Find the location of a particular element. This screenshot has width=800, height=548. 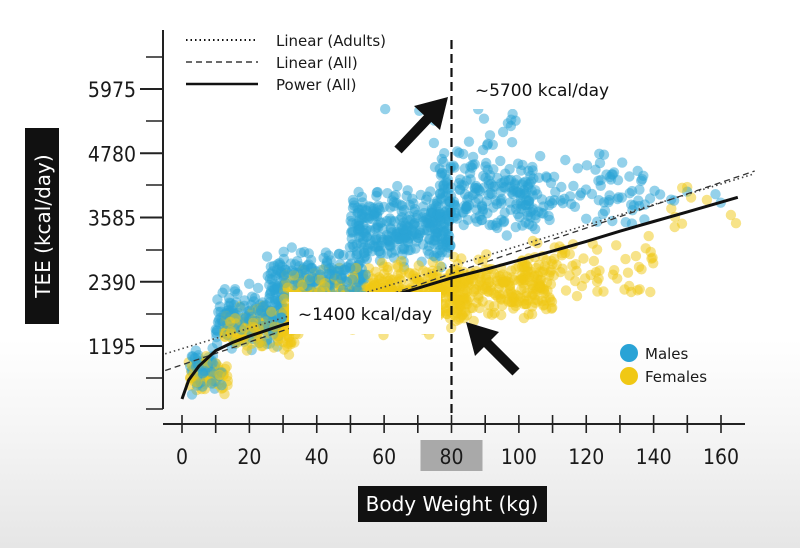

callout-text-high: ~5700 kcal/day is located at coordinates (542, 91).